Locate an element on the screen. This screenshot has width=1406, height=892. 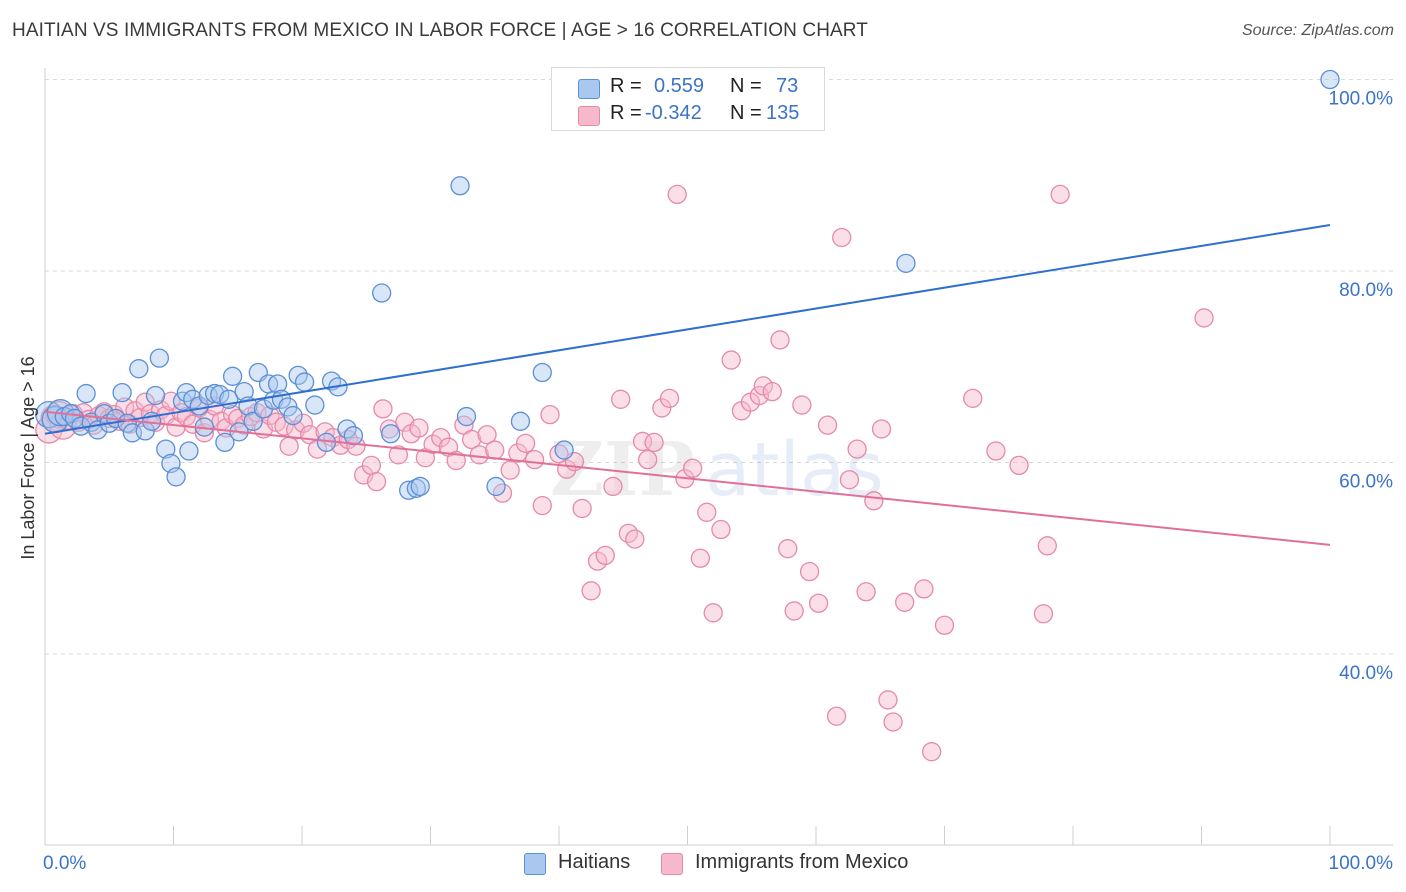
legend-n-value: 135 is located at coordinates (783, 113).